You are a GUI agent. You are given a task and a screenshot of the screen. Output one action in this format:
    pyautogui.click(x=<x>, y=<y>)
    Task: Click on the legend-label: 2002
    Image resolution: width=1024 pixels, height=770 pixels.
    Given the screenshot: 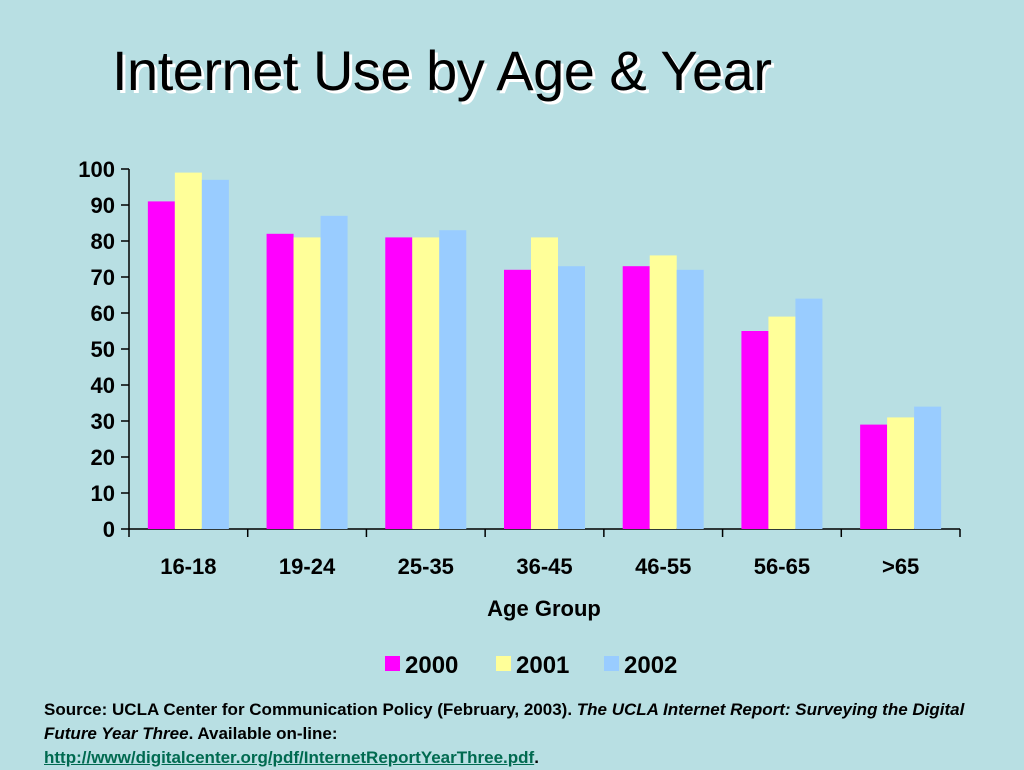 What is the action you would take?
    pyautogui.click(x=650, y=665)
    